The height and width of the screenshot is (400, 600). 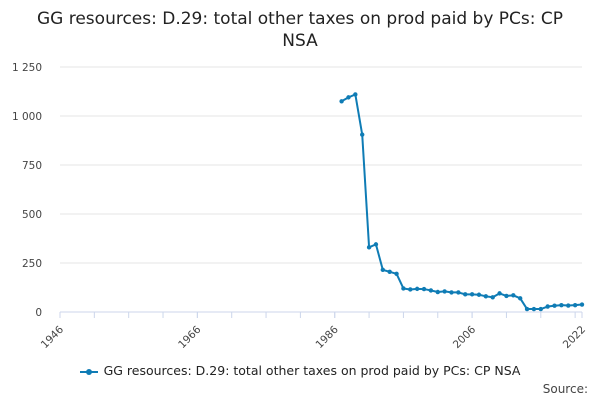 I want to click on y-tick-label: 0, so click(x=38, y=313).